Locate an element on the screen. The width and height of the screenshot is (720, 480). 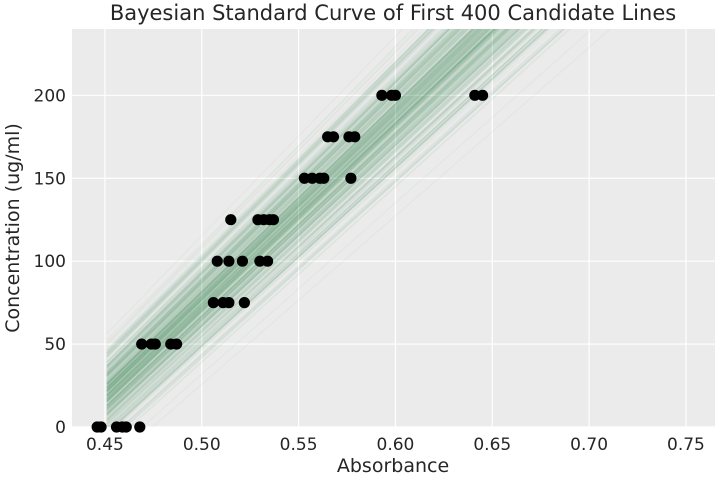
y-tick-label: 150 is located at coordinates (50, 179).